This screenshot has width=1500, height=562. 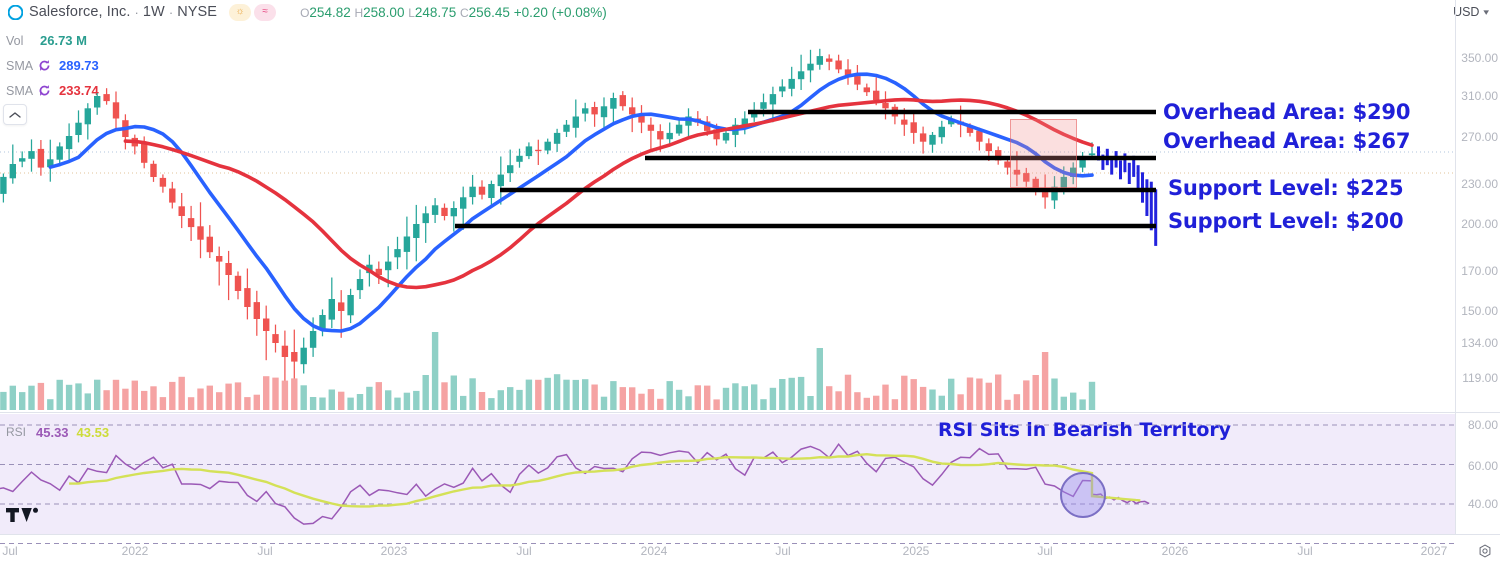 What do you see at coordinates (805, 169) in the screenshot?
I see `level-lines` at bounding box center [805, 169].